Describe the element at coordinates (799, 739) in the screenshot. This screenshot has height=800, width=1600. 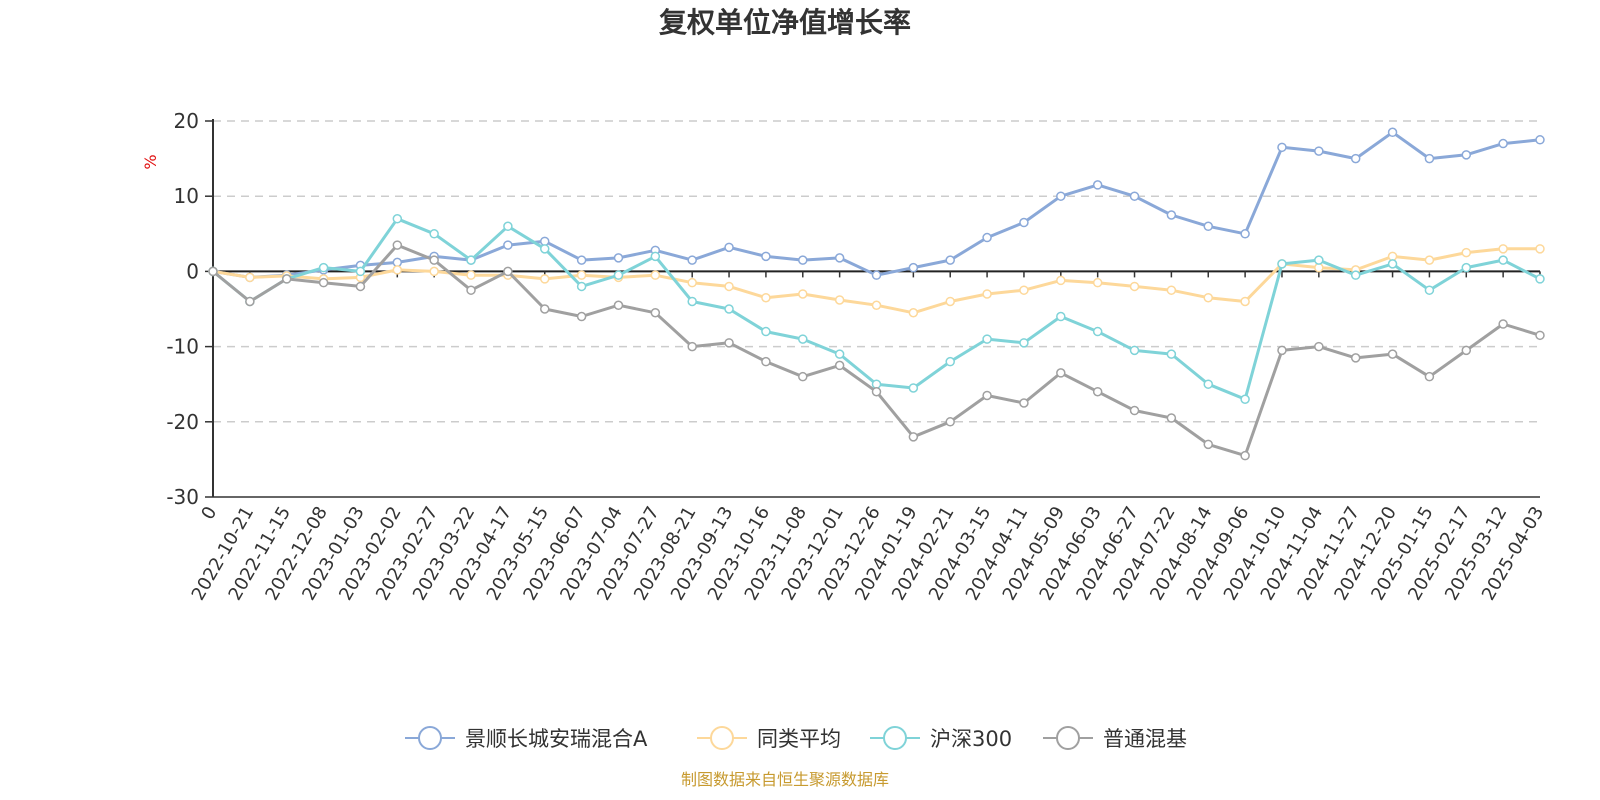
I see `legend-label: 同类平均` at that location.